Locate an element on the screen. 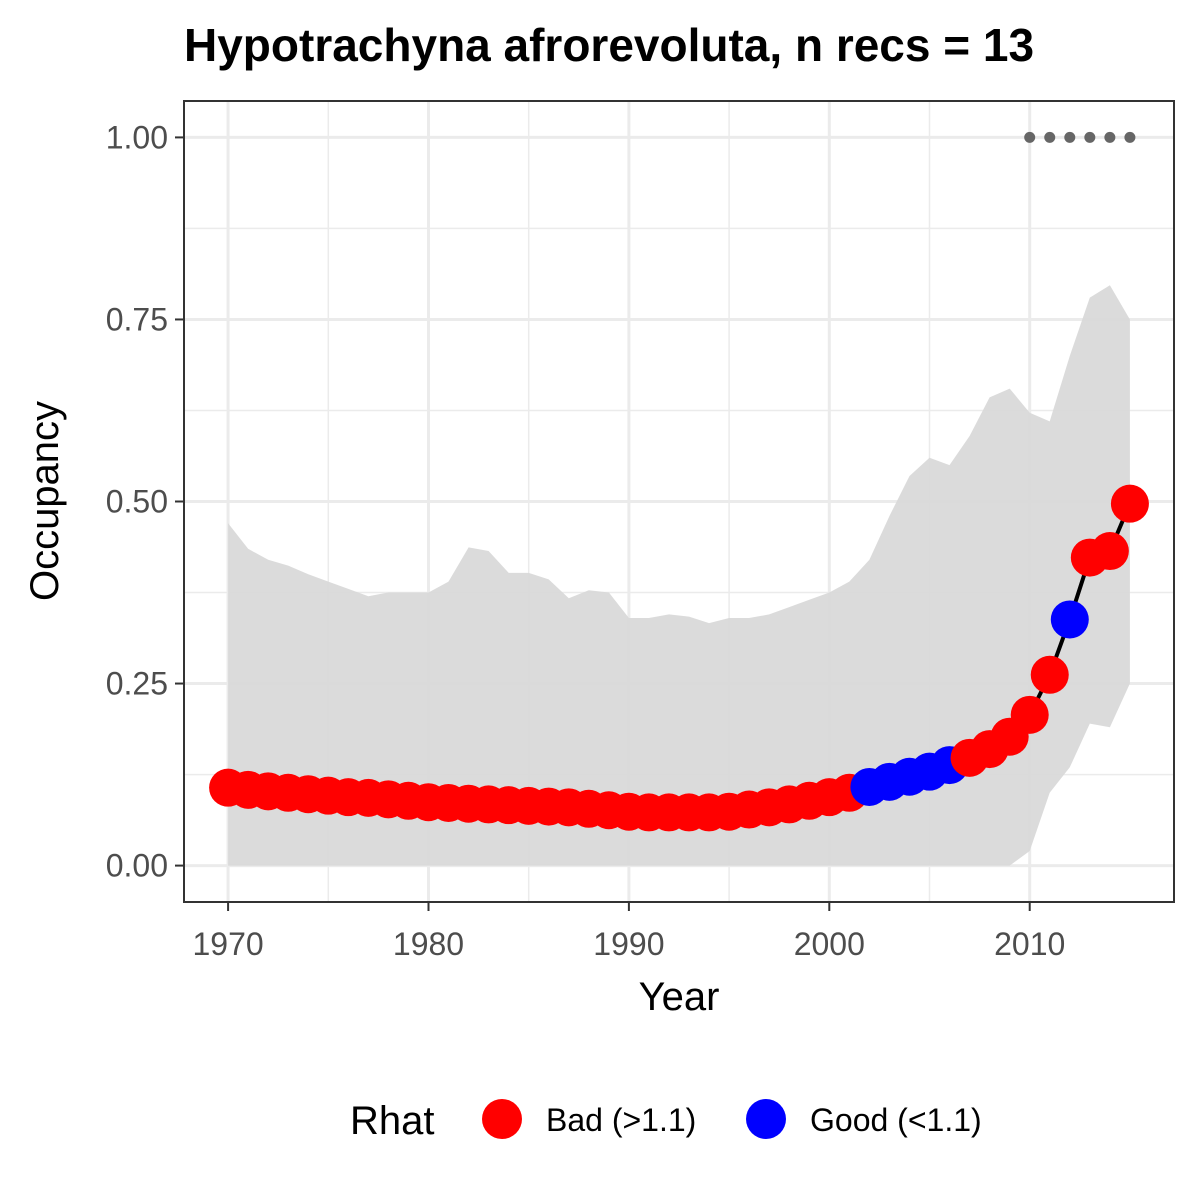  x-tick-label: 2010 is located at coordinates (1029, 944).